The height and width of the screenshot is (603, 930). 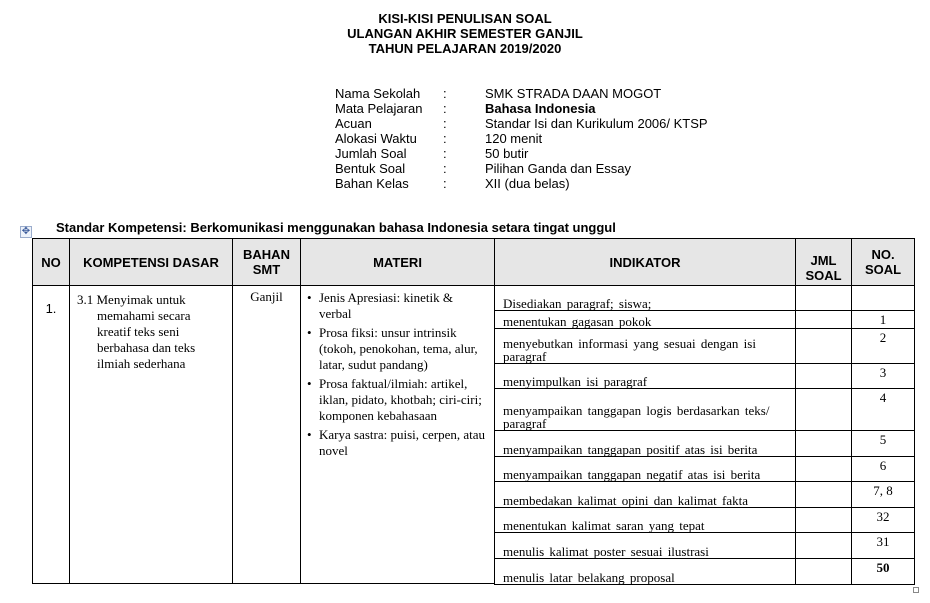 What do you see at coordinates (883, 262) in the screenshot?
I see `header-no-soal: NO. SOAL` at bounding box center [883, 262].